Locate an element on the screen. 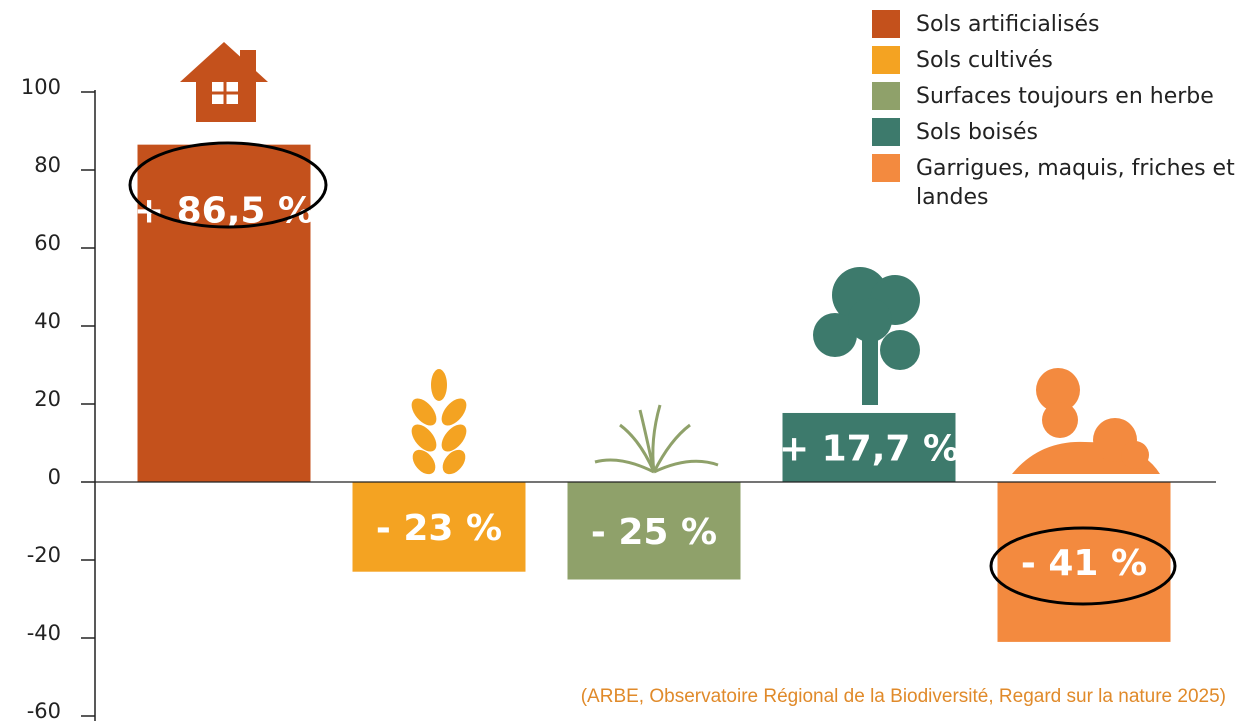 This screenshot has width=1236, height=721. value-label: + 86,5 % is located at coordinates (224, 211).